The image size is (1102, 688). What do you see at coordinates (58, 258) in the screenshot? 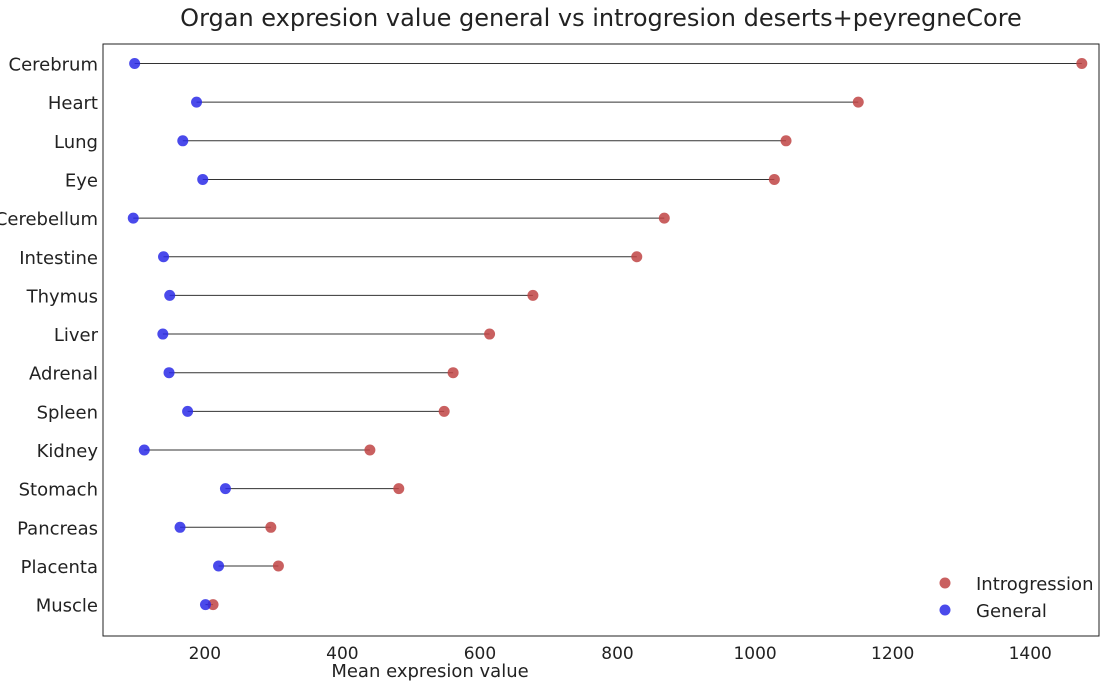
I see `y-tick-label: Intestine` at bounding box center [58, 258].